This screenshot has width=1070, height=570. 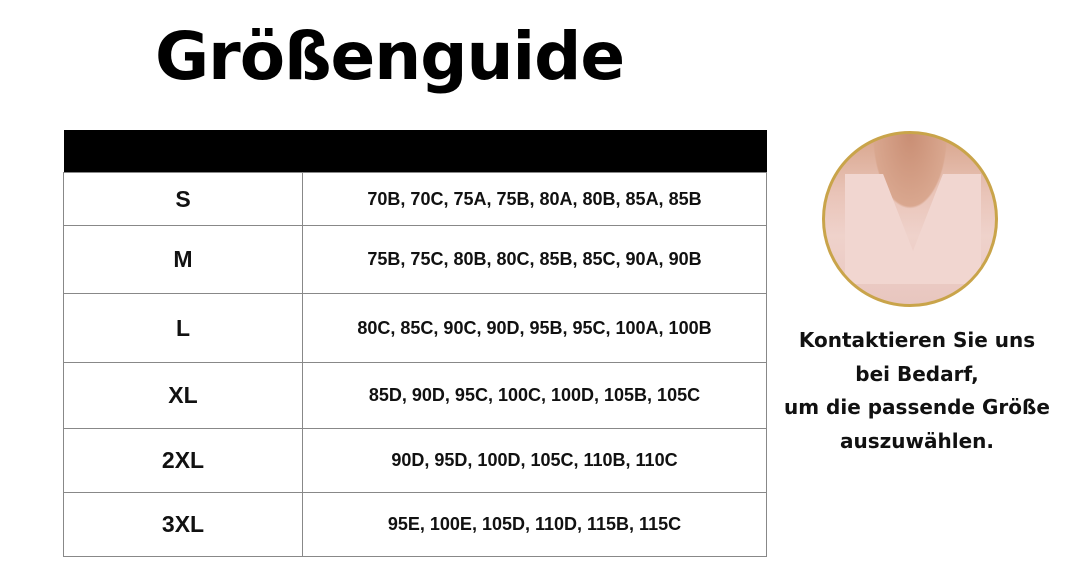 What do you see at coordinates (183, 395) in the screenshot?
I see `size-cell: XL` at bounding box center [183, 395].